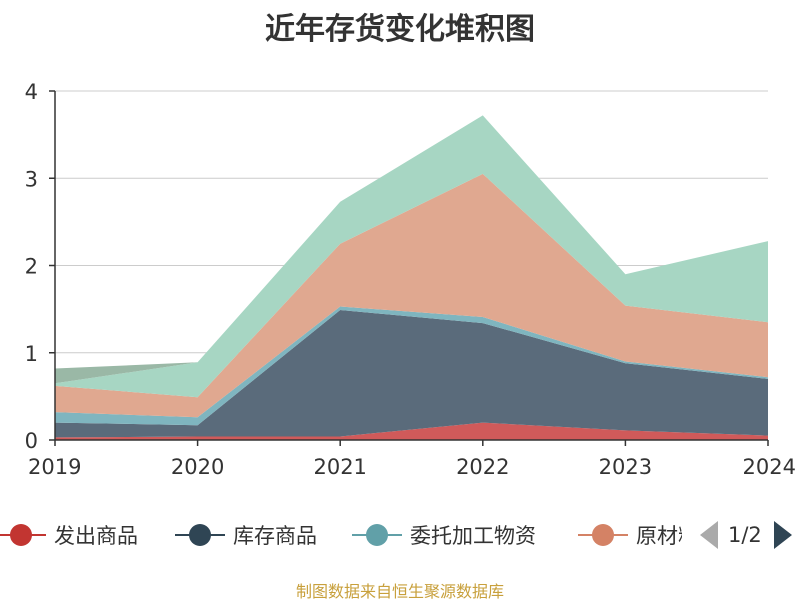  I want to click on legend: 发出商品 库存商品 委托加工物资 原材料 1/2, so click(400, 535).